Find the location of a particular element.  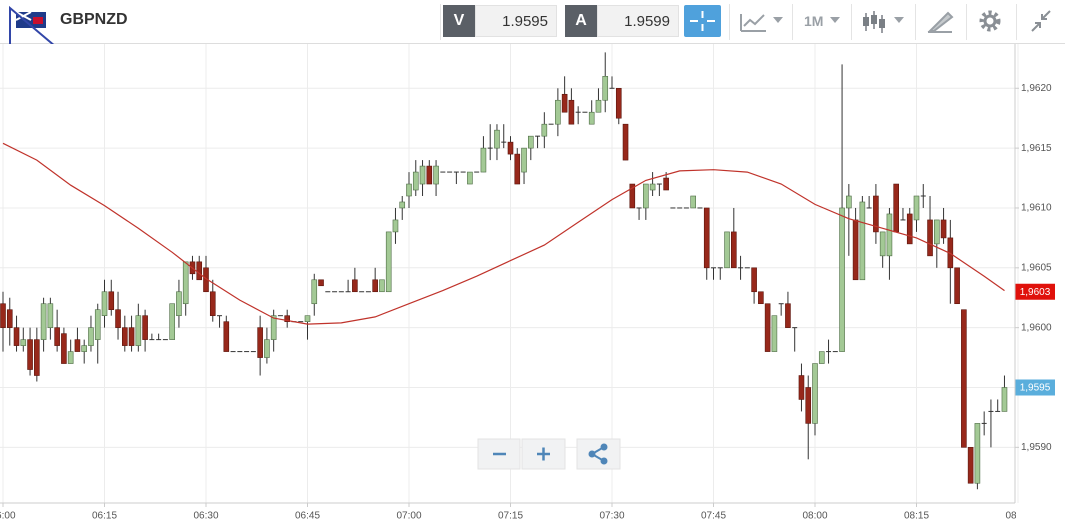

x-tick-label: 07:00 is located at coordinates (408, 516).